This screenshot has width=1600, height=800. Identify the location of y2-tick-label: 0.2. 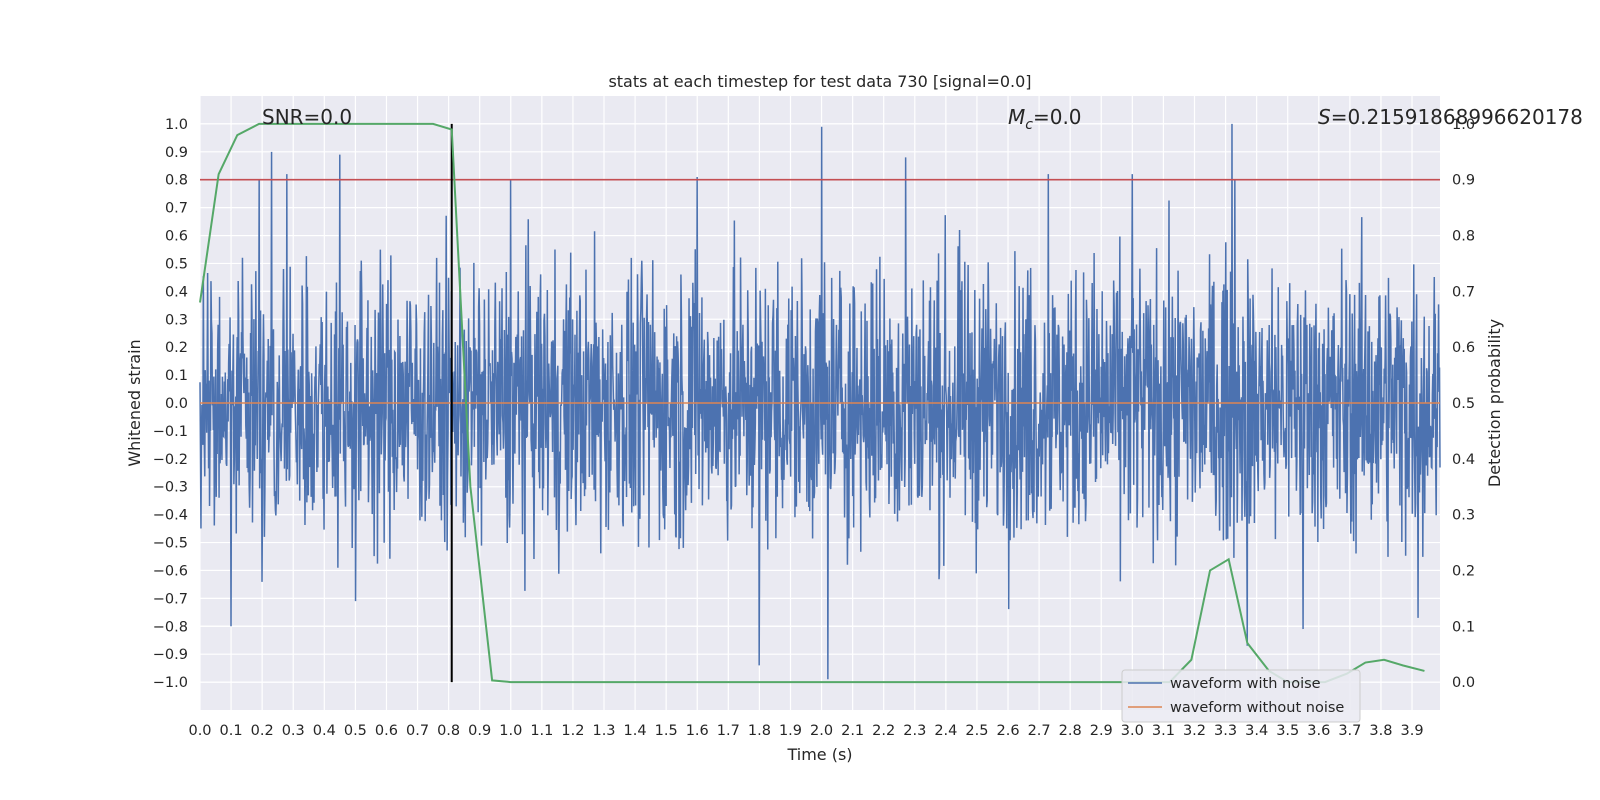
(1463, 571).